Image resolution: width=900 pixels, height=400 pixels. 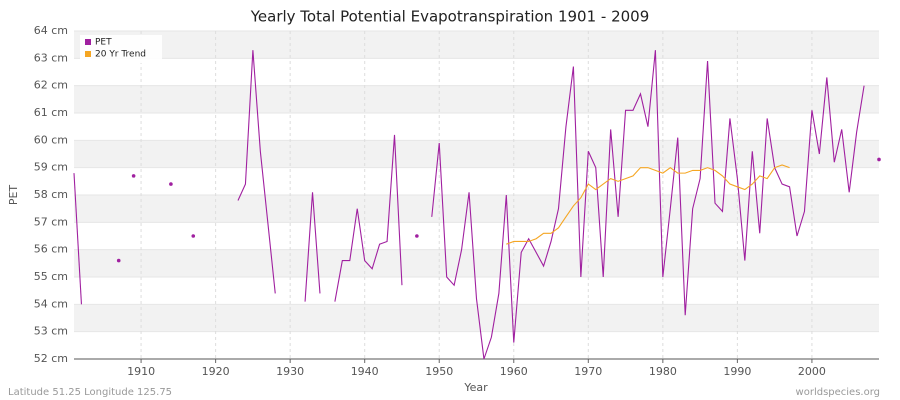 What do you see at coordinates (51, 30) in the screenshot?
I see `y-tick-label: 64 cm` at bounding box center [51, 30].